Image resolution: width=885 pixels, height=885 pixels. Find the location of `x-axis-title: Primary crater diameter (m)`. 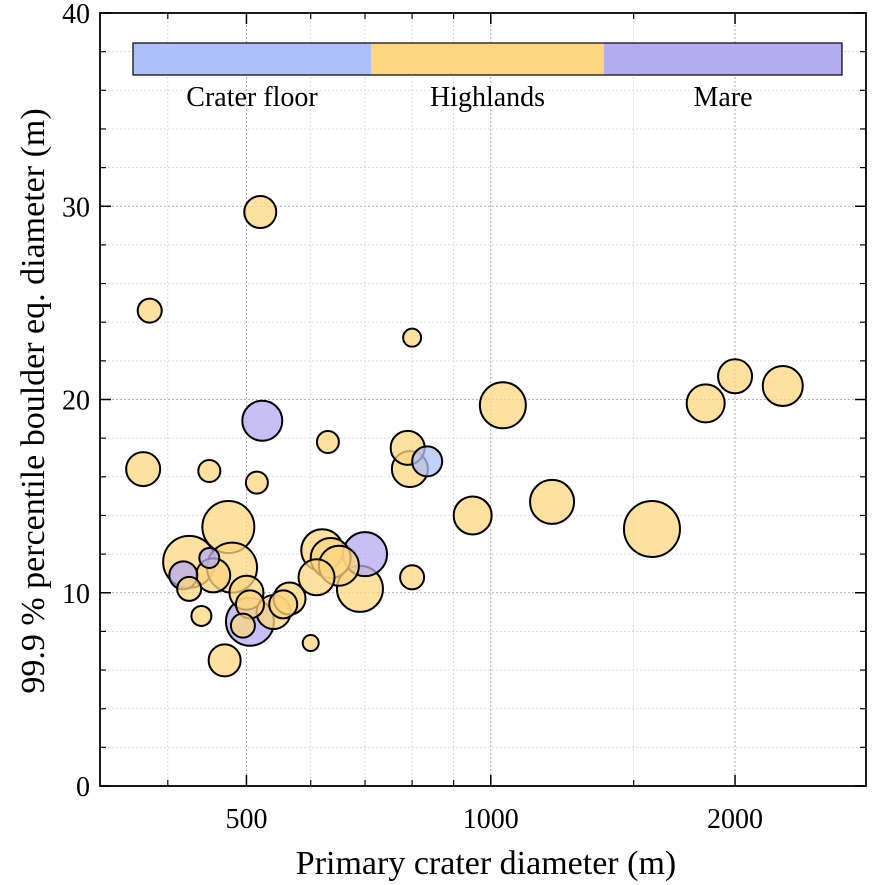

x-axis-title: Primary crater diameter (m) is located at coordinates (486, 863).